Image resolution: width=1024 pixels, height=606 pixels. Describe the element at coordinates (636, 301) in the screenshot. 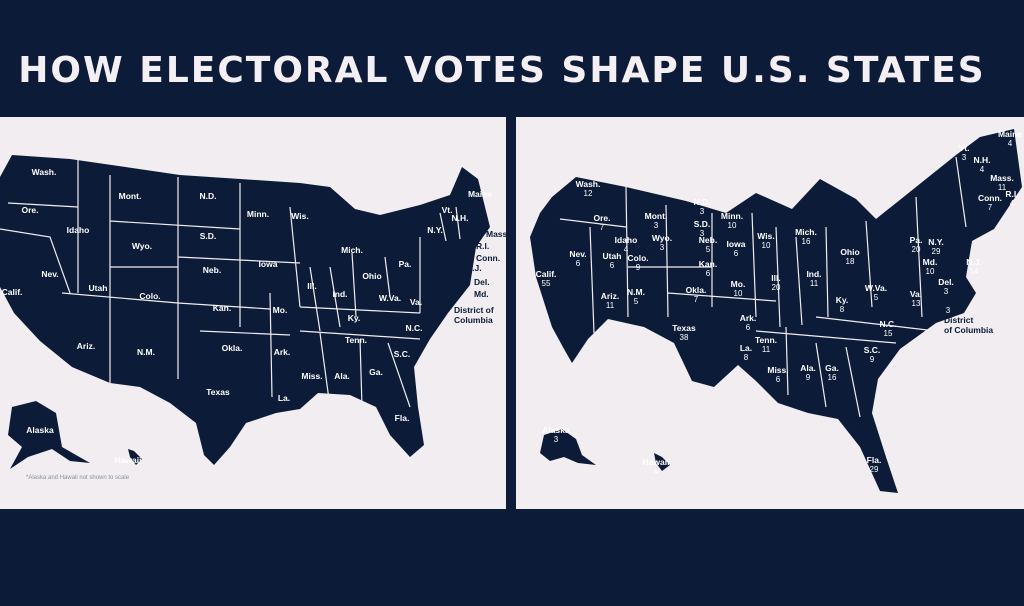

I see `electoral-votes-nm: 5` at that location.